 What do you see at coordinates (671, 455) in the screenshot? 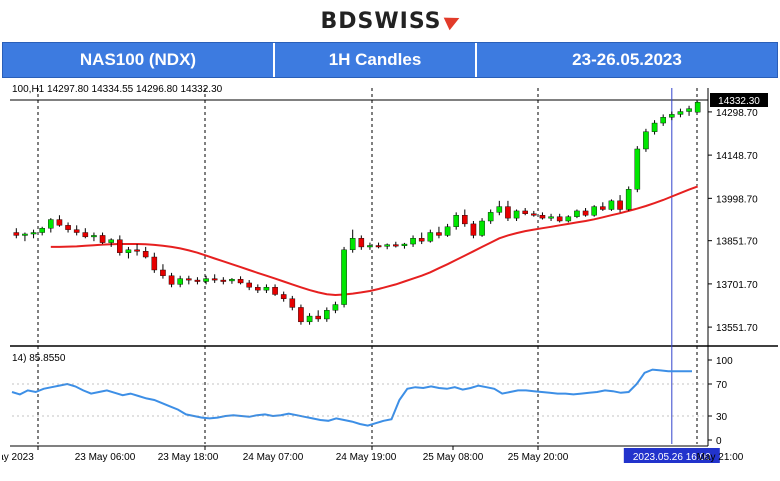
I see `cursor-time-box` at bounding box center [671, 455].